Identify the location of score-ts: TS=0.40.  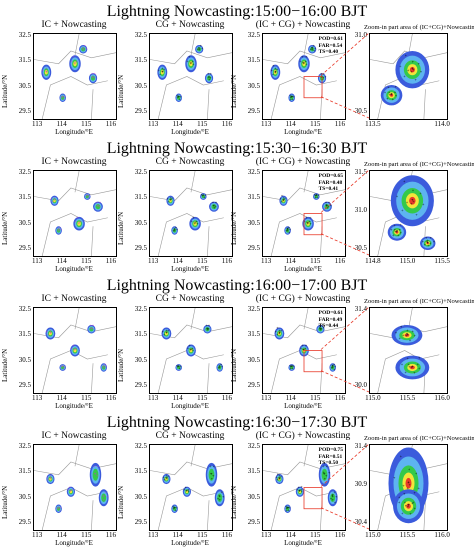
(328, 52).